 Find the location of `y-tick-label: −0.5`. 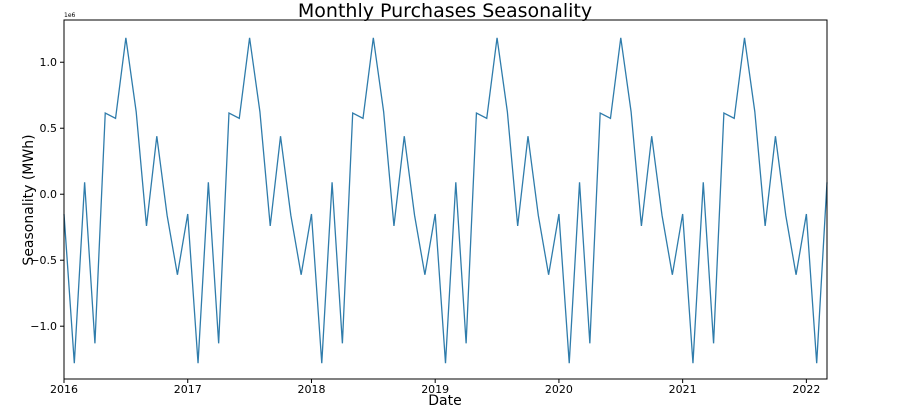

y-tick-label: −0.5 is located at coordinates (43, 260).